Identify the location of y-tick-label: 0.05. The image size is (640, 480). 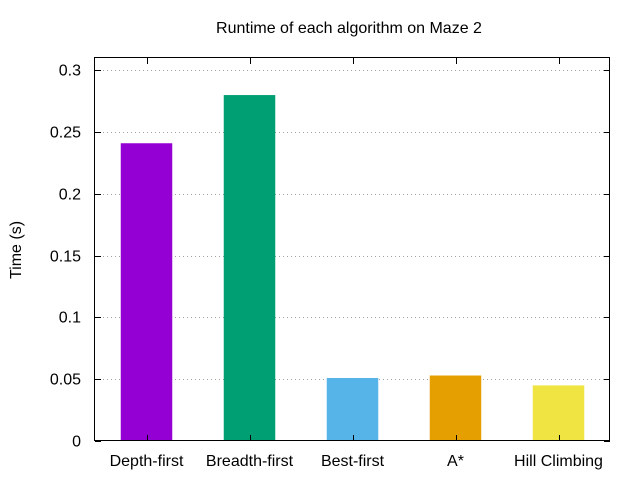
(65, 380).